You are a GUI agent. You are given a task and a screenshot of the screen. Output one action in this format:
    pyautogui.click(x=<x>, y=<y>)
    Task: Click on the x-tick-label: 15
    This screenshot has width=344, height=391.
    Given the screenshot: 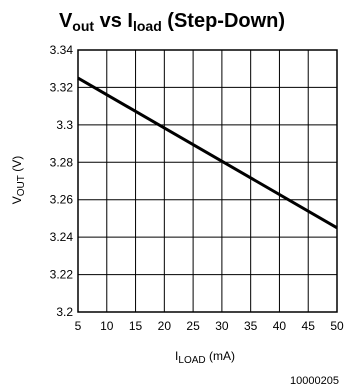 What is the action you would take?
    pyautogui.click(x=136, y=326)
    